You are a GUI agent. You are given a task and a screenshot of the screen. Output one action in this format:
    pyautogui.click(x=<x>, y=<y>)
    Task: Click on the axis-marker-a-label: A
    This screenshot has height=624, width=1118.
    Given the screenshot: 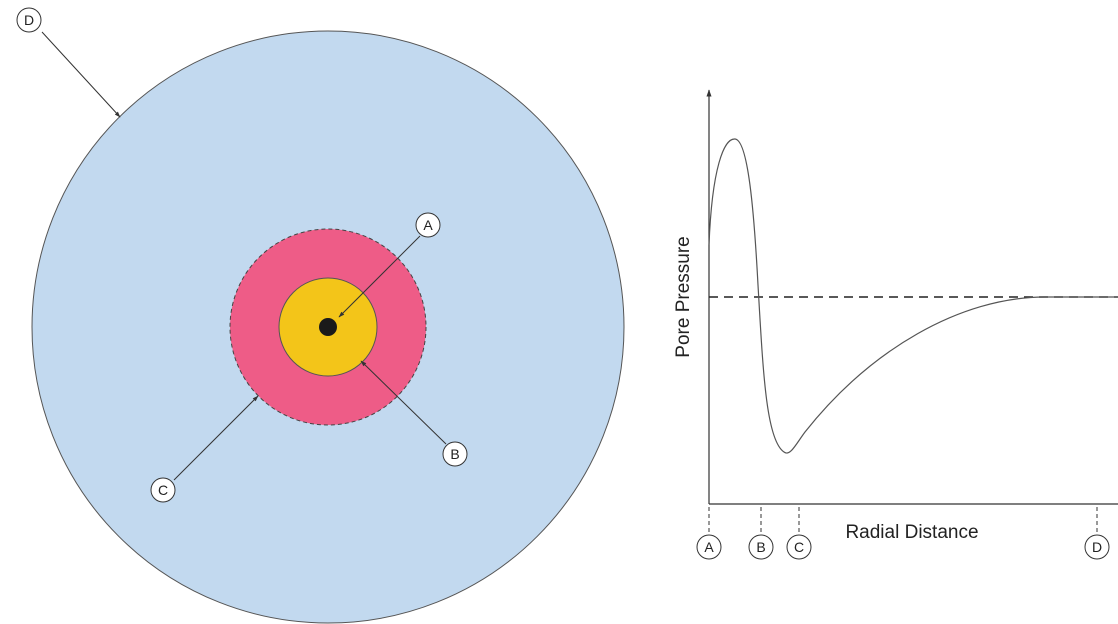 What is the action you would take?
    pyautogui.click(x=709, y=547)
    